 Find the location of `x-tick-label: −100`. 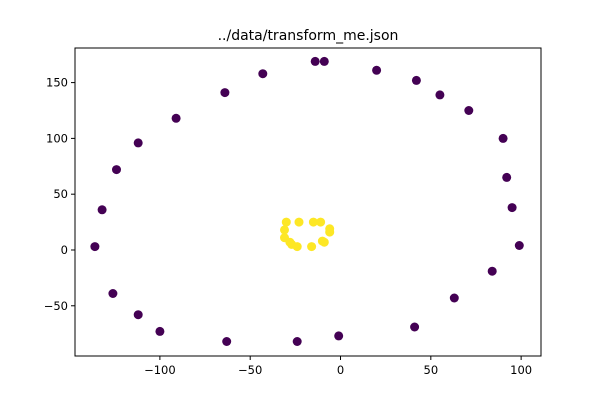

x-tick-label: −100 is located at coordinates (160, 370).